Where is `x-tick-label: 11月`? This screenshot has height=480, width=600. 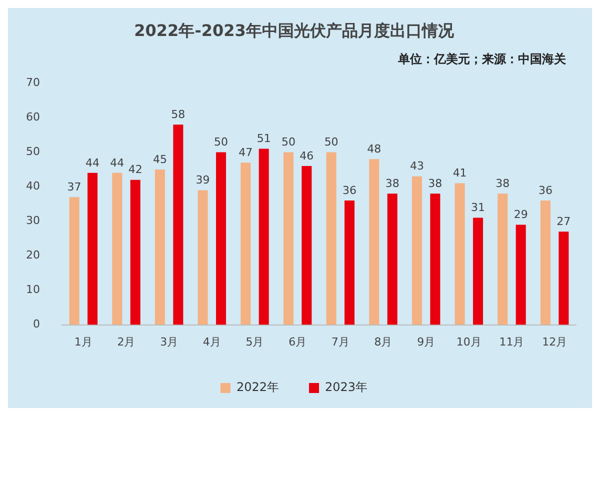
x-tick-label: 11月 is located at coordinates (511, 341).